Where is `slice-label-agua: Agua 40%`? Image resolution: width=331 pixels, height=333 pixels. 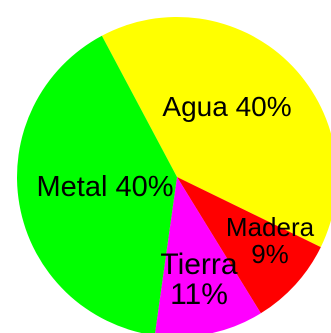
slice-label-agua: Agua 40% is located at coordinates (226, 106).